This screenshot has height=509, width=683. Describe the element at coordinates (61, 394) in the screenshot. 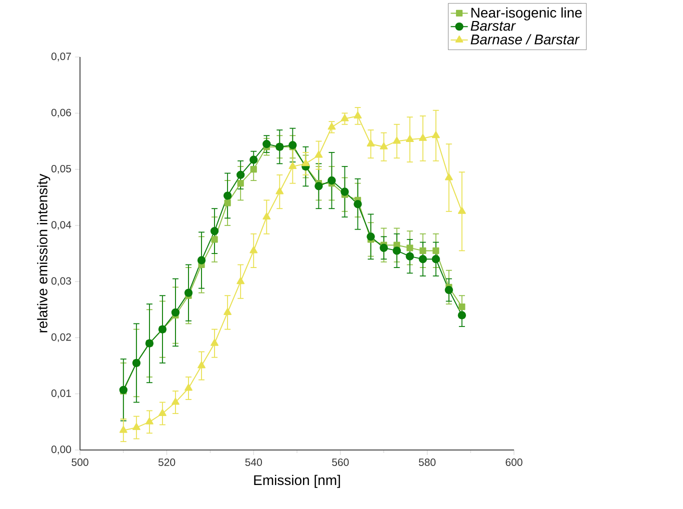

I see `y-tick-label: 0,01` at that location.